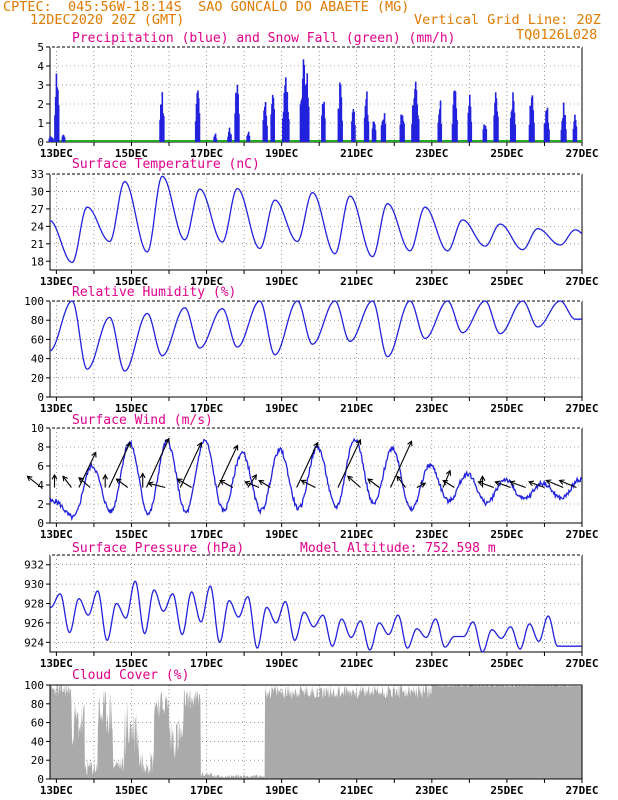 This screenshot has height=800, width=618. I want to click on y-tick-label: 20, so click(37, 760).